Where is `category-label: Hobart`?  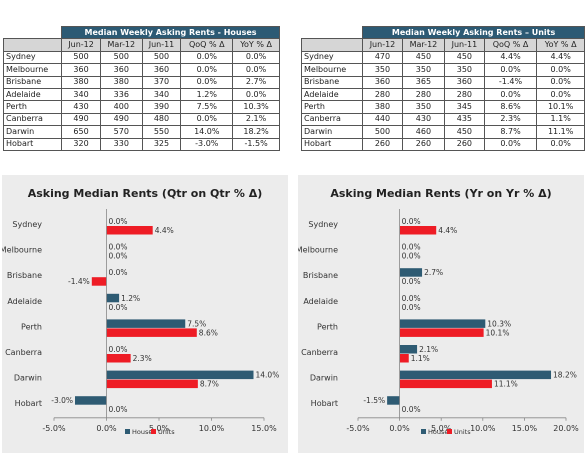
category-label: Hobart is located at coordinates (28, 403).